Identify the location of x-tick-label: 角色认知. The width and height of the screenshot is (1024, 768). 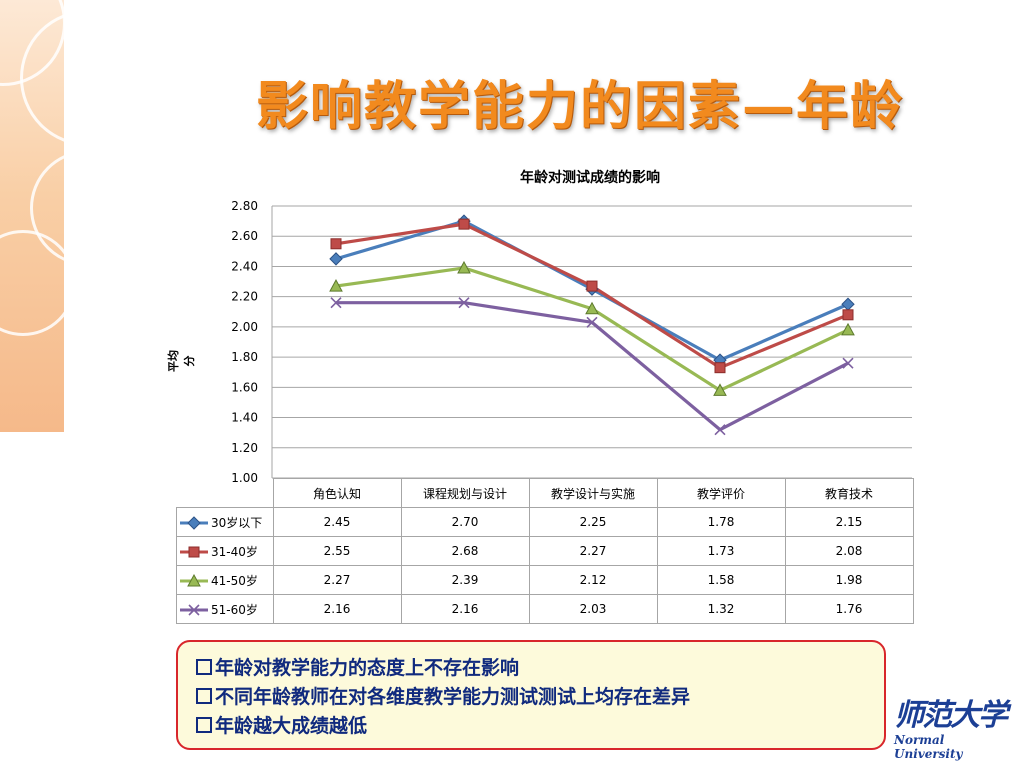
(337, 493).